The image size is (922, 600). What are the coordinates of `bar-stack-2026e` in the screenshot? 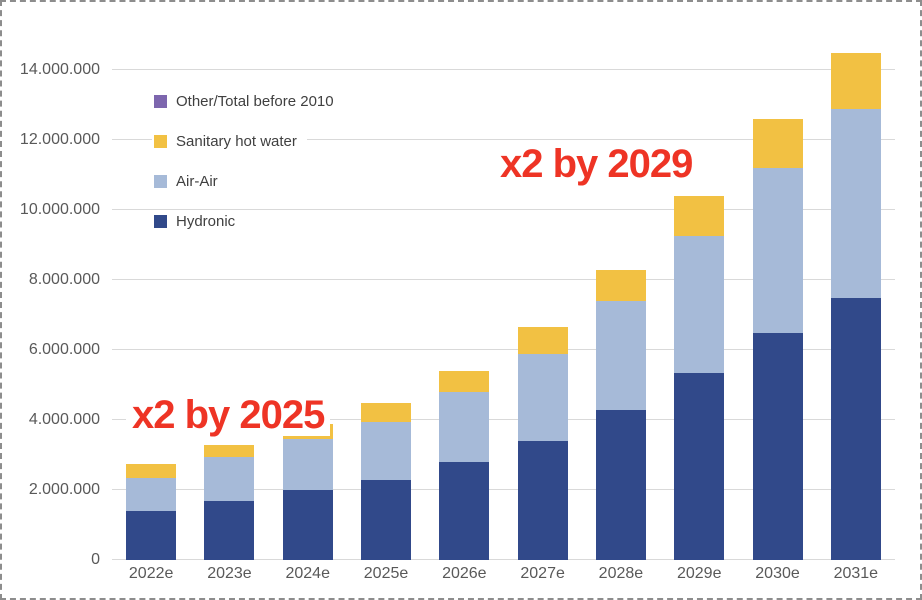 It's located at (464, 465).